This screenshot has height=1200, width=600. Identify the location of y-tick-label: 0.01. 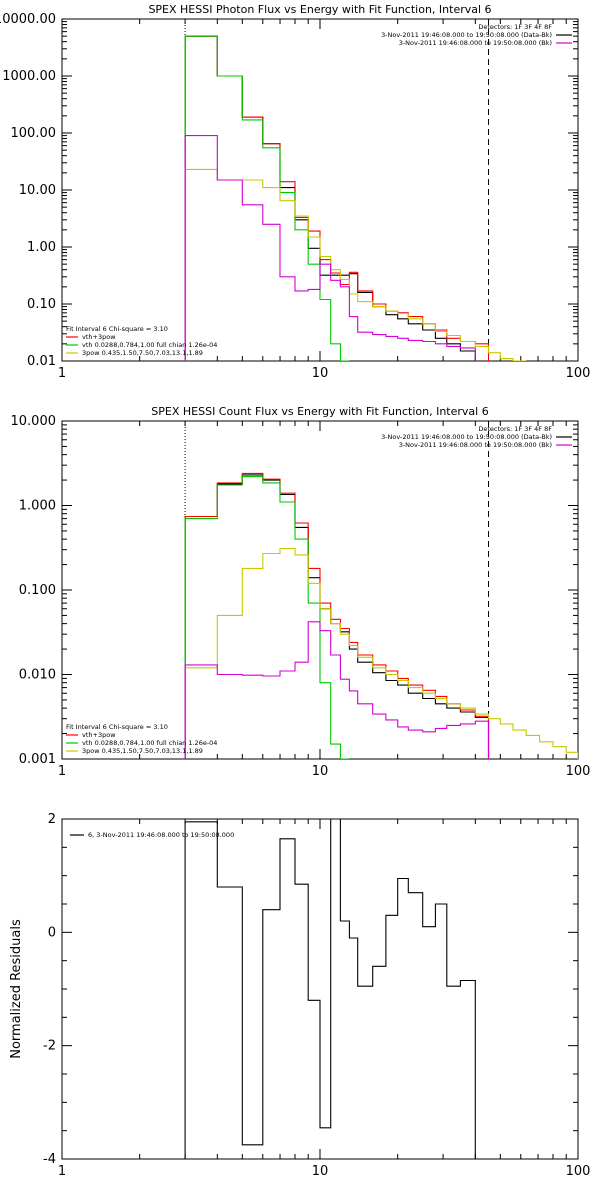
(41, 361).